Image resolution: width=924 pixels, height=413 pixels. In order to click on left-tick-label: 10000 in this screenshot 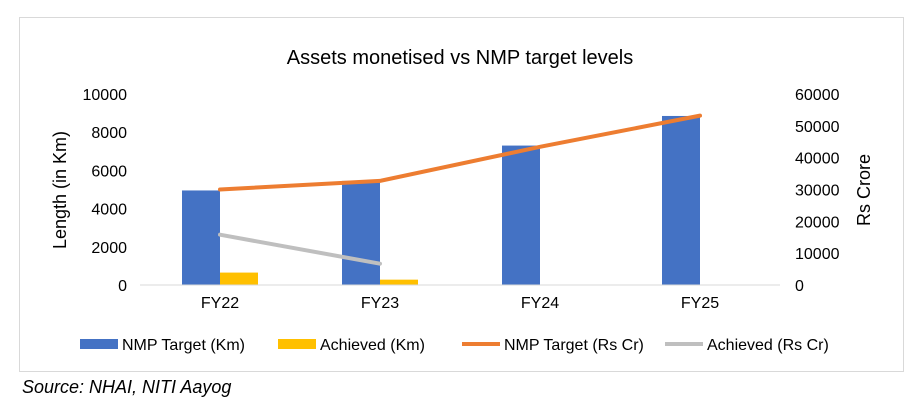, I will do `click(105, 95)`.